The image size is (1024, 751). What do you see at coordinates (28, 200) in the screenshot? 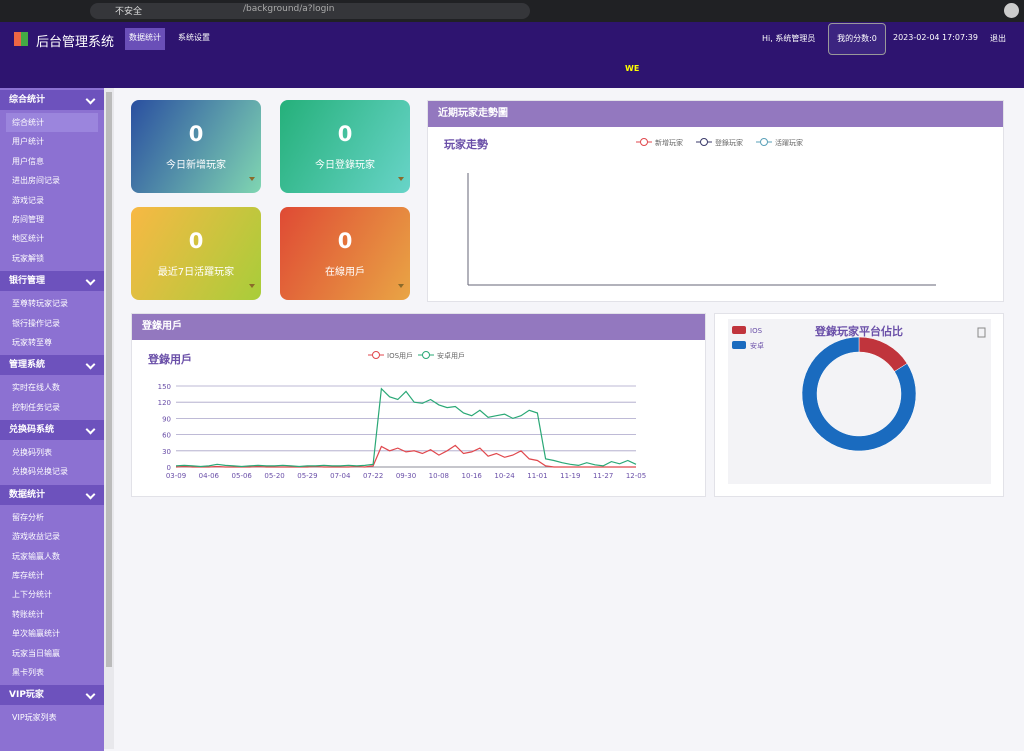
I see `menu-item: 游戏记录` at bounding box center [28, 200].